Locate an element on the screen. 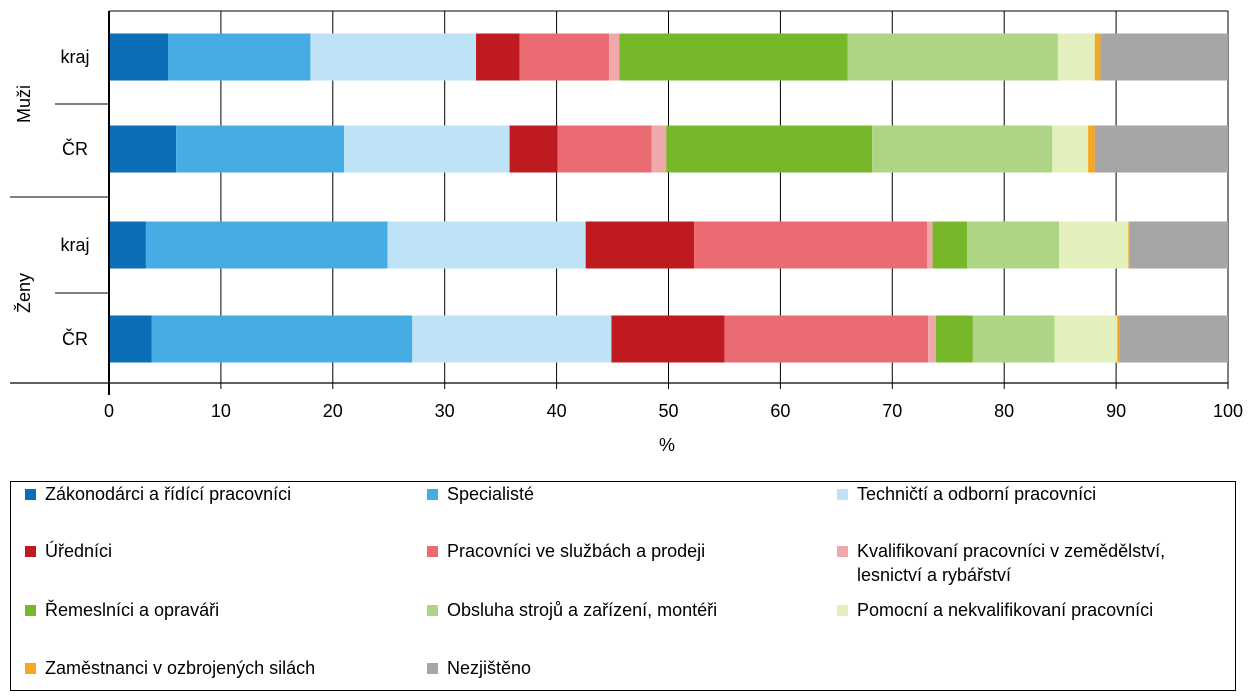 Image resolution: width=1248 pixels, height=700 pixels. legend-label: Řemeslníci a opraváři is located at coordinates (132, 610).